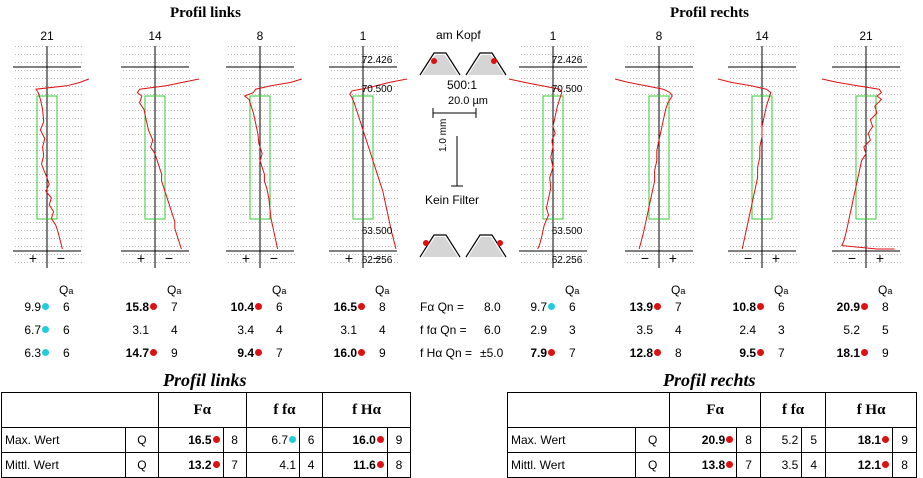 The height and width of the screenshot is (478, 923). Describe the element at coordinates (532, 307) in the screenshot. I see `panel-value: 9.7` at that location.